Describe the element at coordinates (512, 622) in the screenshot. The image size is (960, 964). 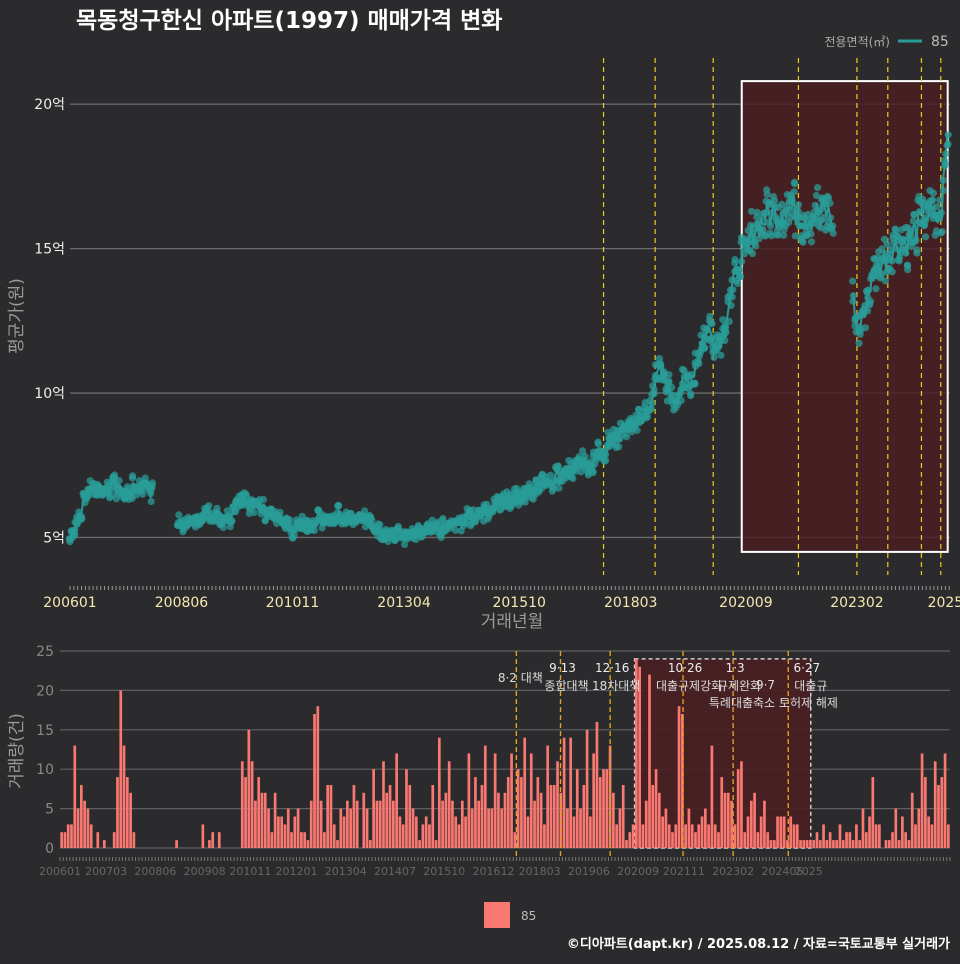
I see `price-x-axis-title: 거래년월` at that location.